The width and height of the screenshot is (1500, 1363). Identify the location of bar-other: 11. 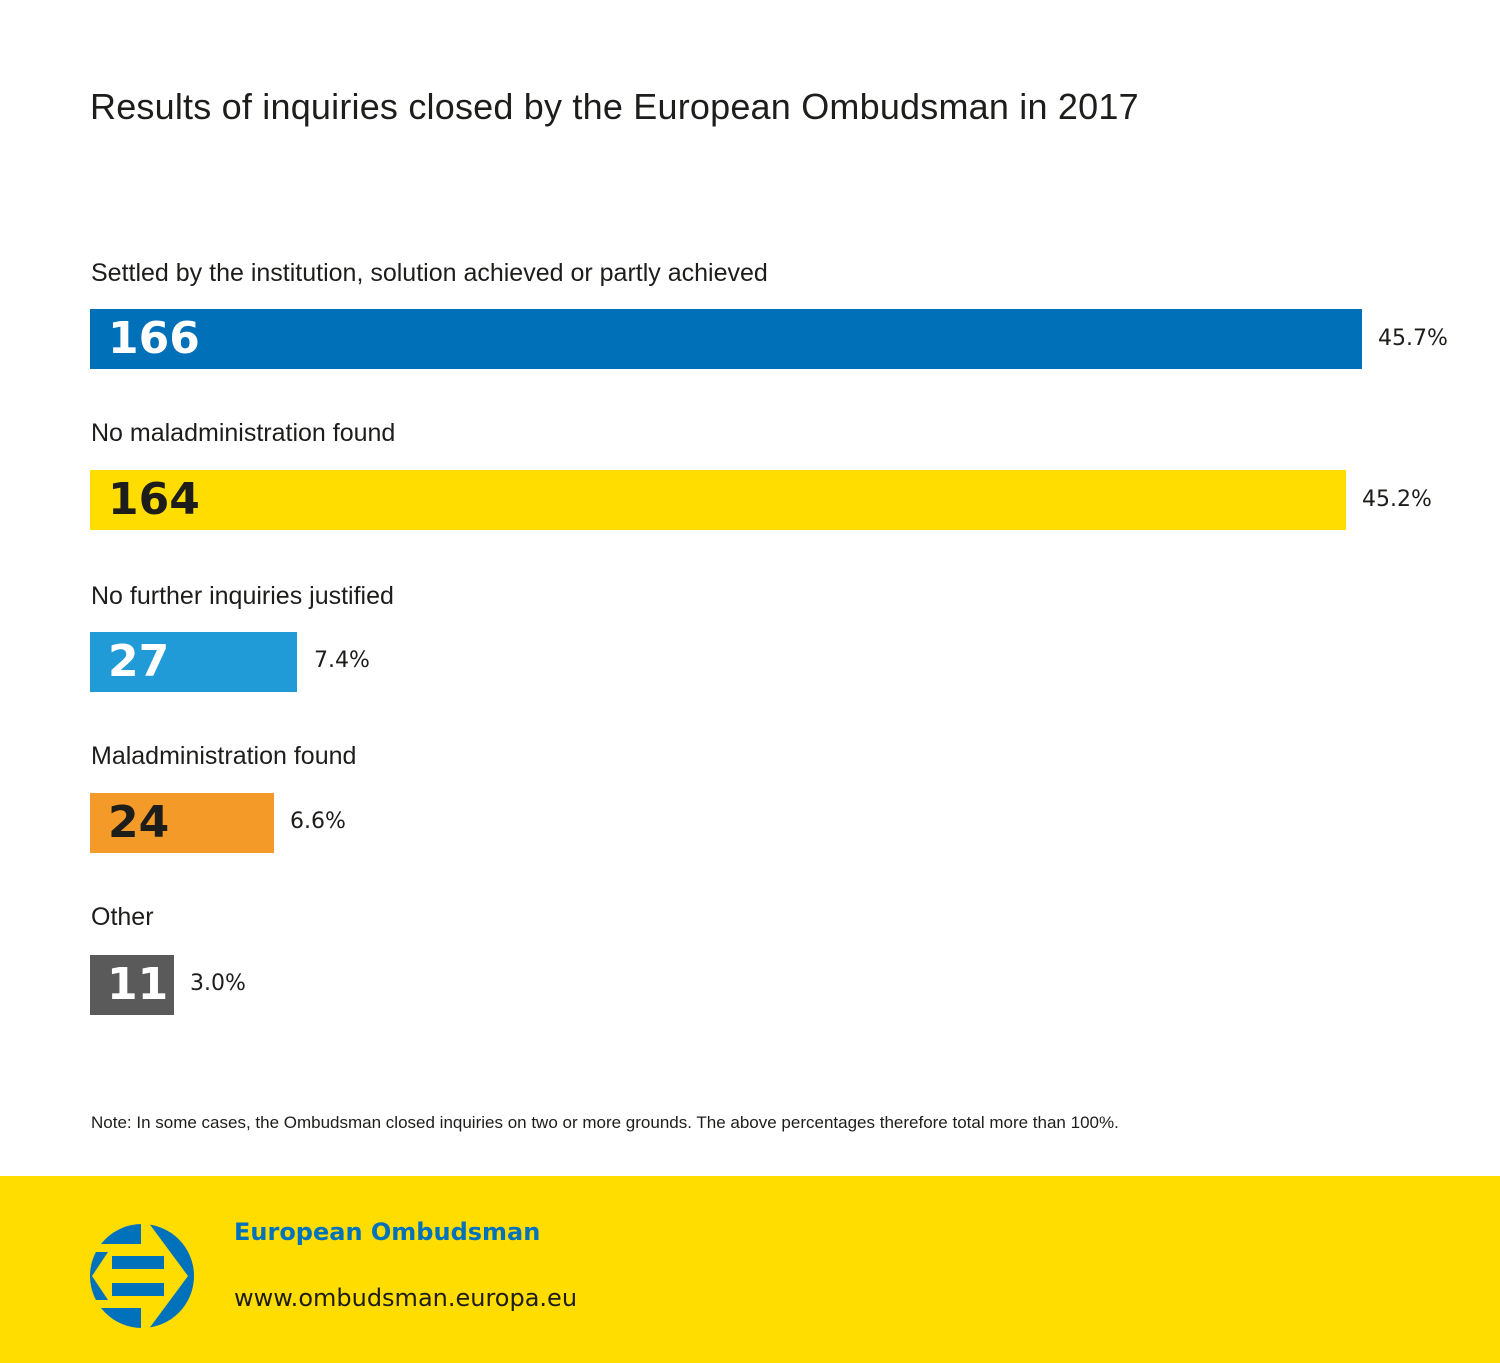
(132, 985).